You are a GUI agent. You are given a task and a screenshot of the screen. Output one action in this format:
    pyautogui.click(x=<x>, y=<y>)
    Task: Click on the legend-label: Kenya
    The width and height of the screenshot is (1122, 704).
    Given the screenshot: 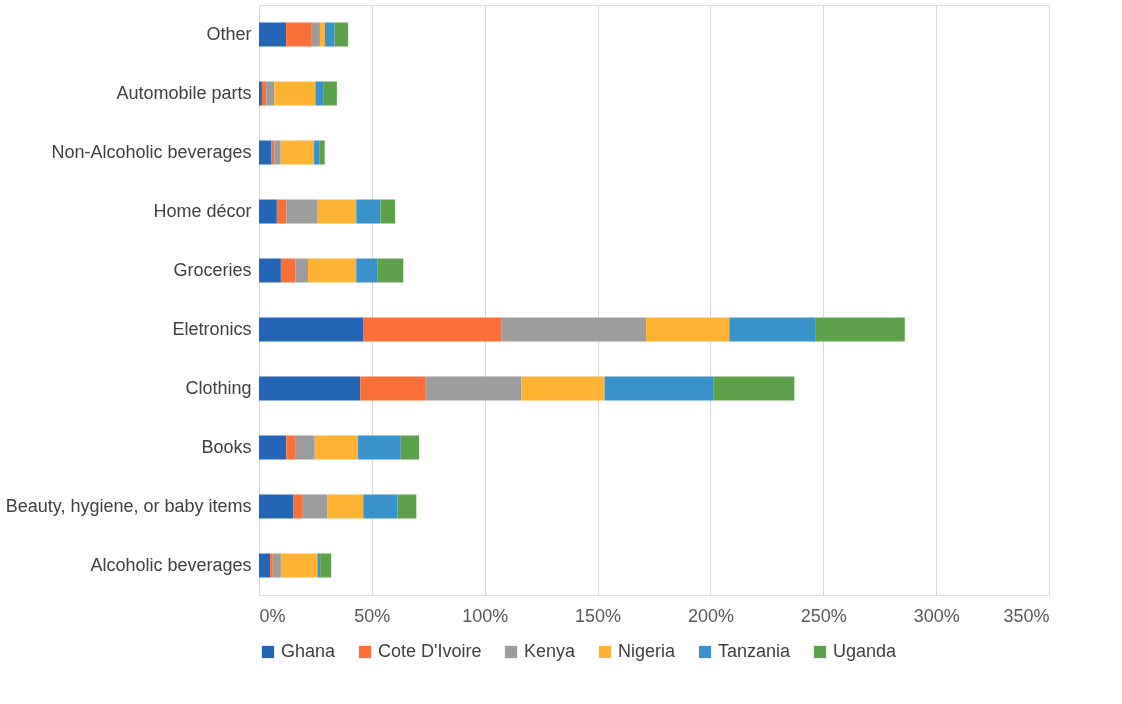 What is the action you would take?
    pyautogui.click(x=550, y=651)
    